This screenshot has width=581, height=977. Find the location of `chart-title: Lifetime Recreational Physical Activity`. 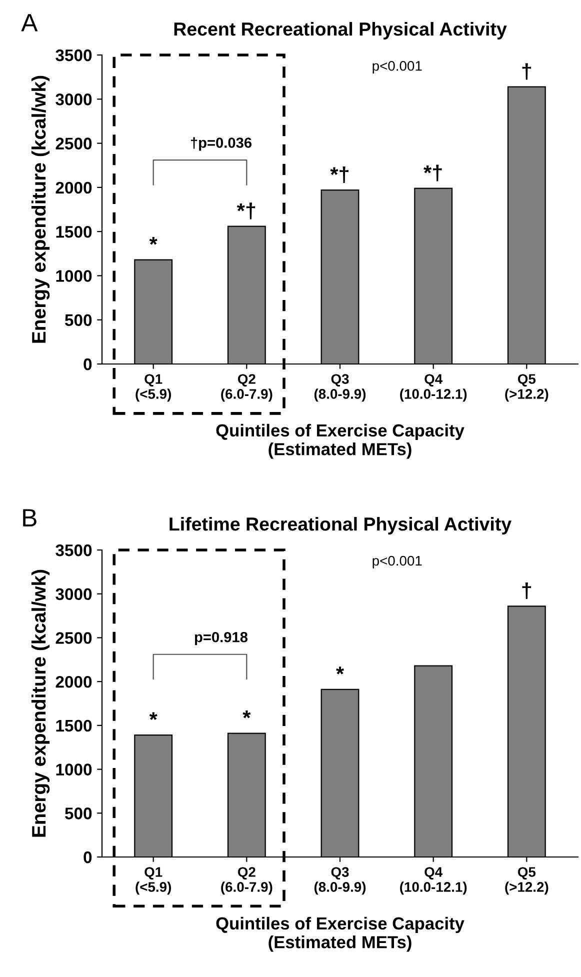

chart-title: Lifetime Recreational Physical Activity is located at coordinates (341, 525).